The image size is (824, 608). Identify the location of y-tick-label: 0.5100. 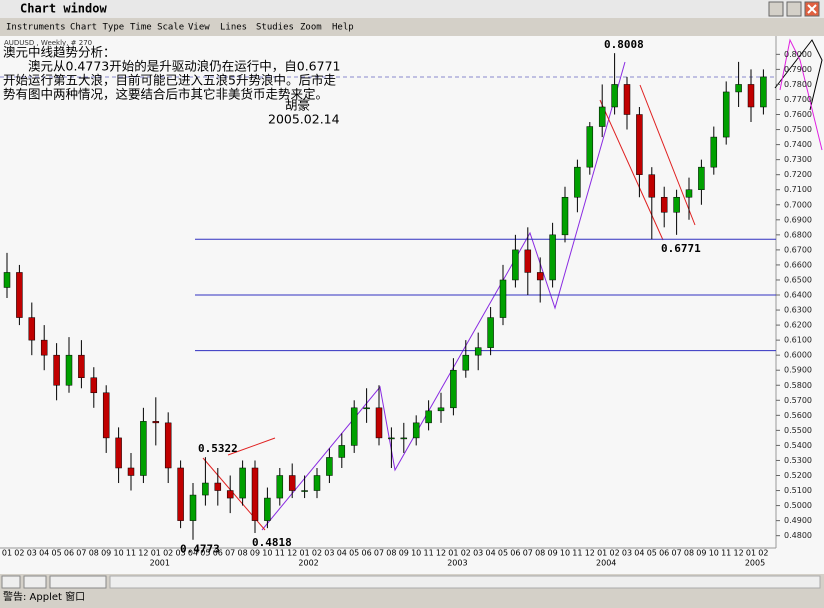
(798, 490).